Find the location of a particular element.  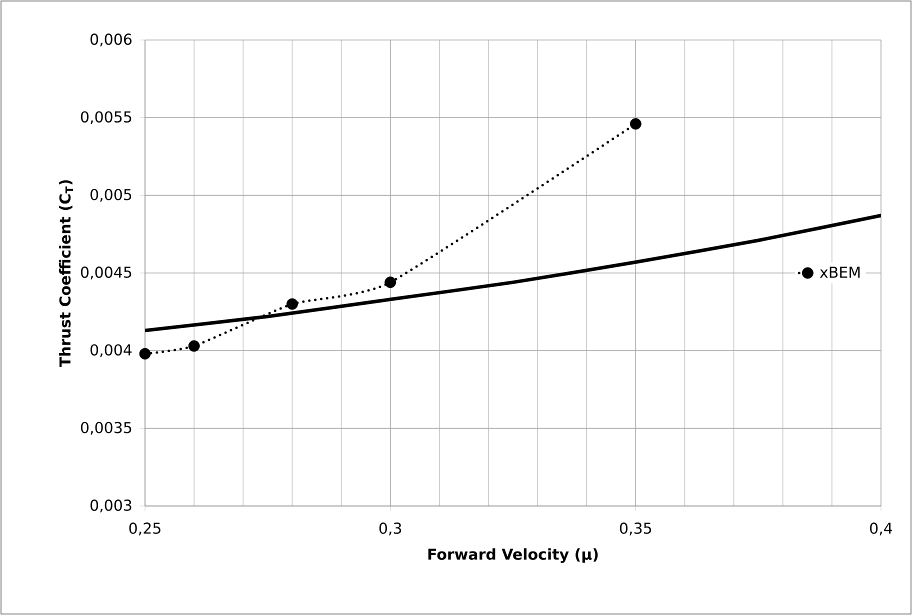

x-axis-title: Forward Velocity (μ) is located at coordinates (513, 555).